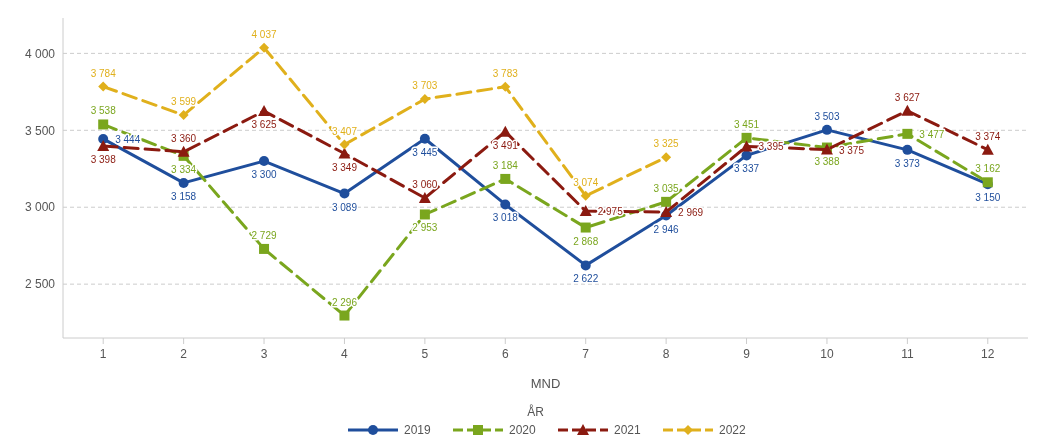  I want to click on x-axis-title: MND, so click(545, 383).